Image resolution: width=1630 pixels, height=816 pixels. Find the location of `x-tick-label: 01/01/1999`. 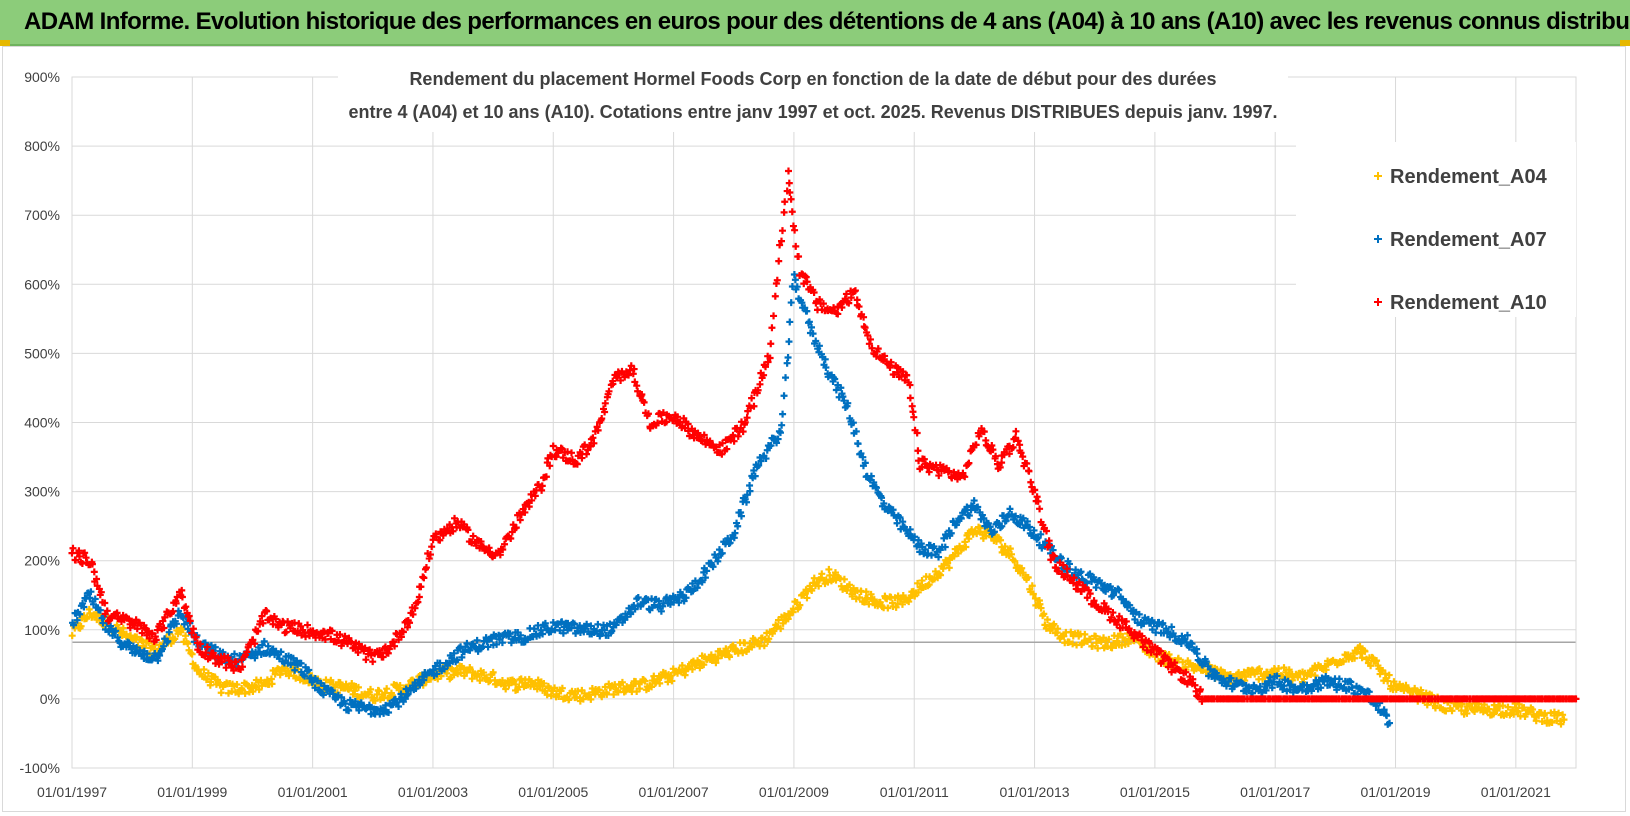

x-tick-label: 01/01/1999 is located at coordinates (192, 792).